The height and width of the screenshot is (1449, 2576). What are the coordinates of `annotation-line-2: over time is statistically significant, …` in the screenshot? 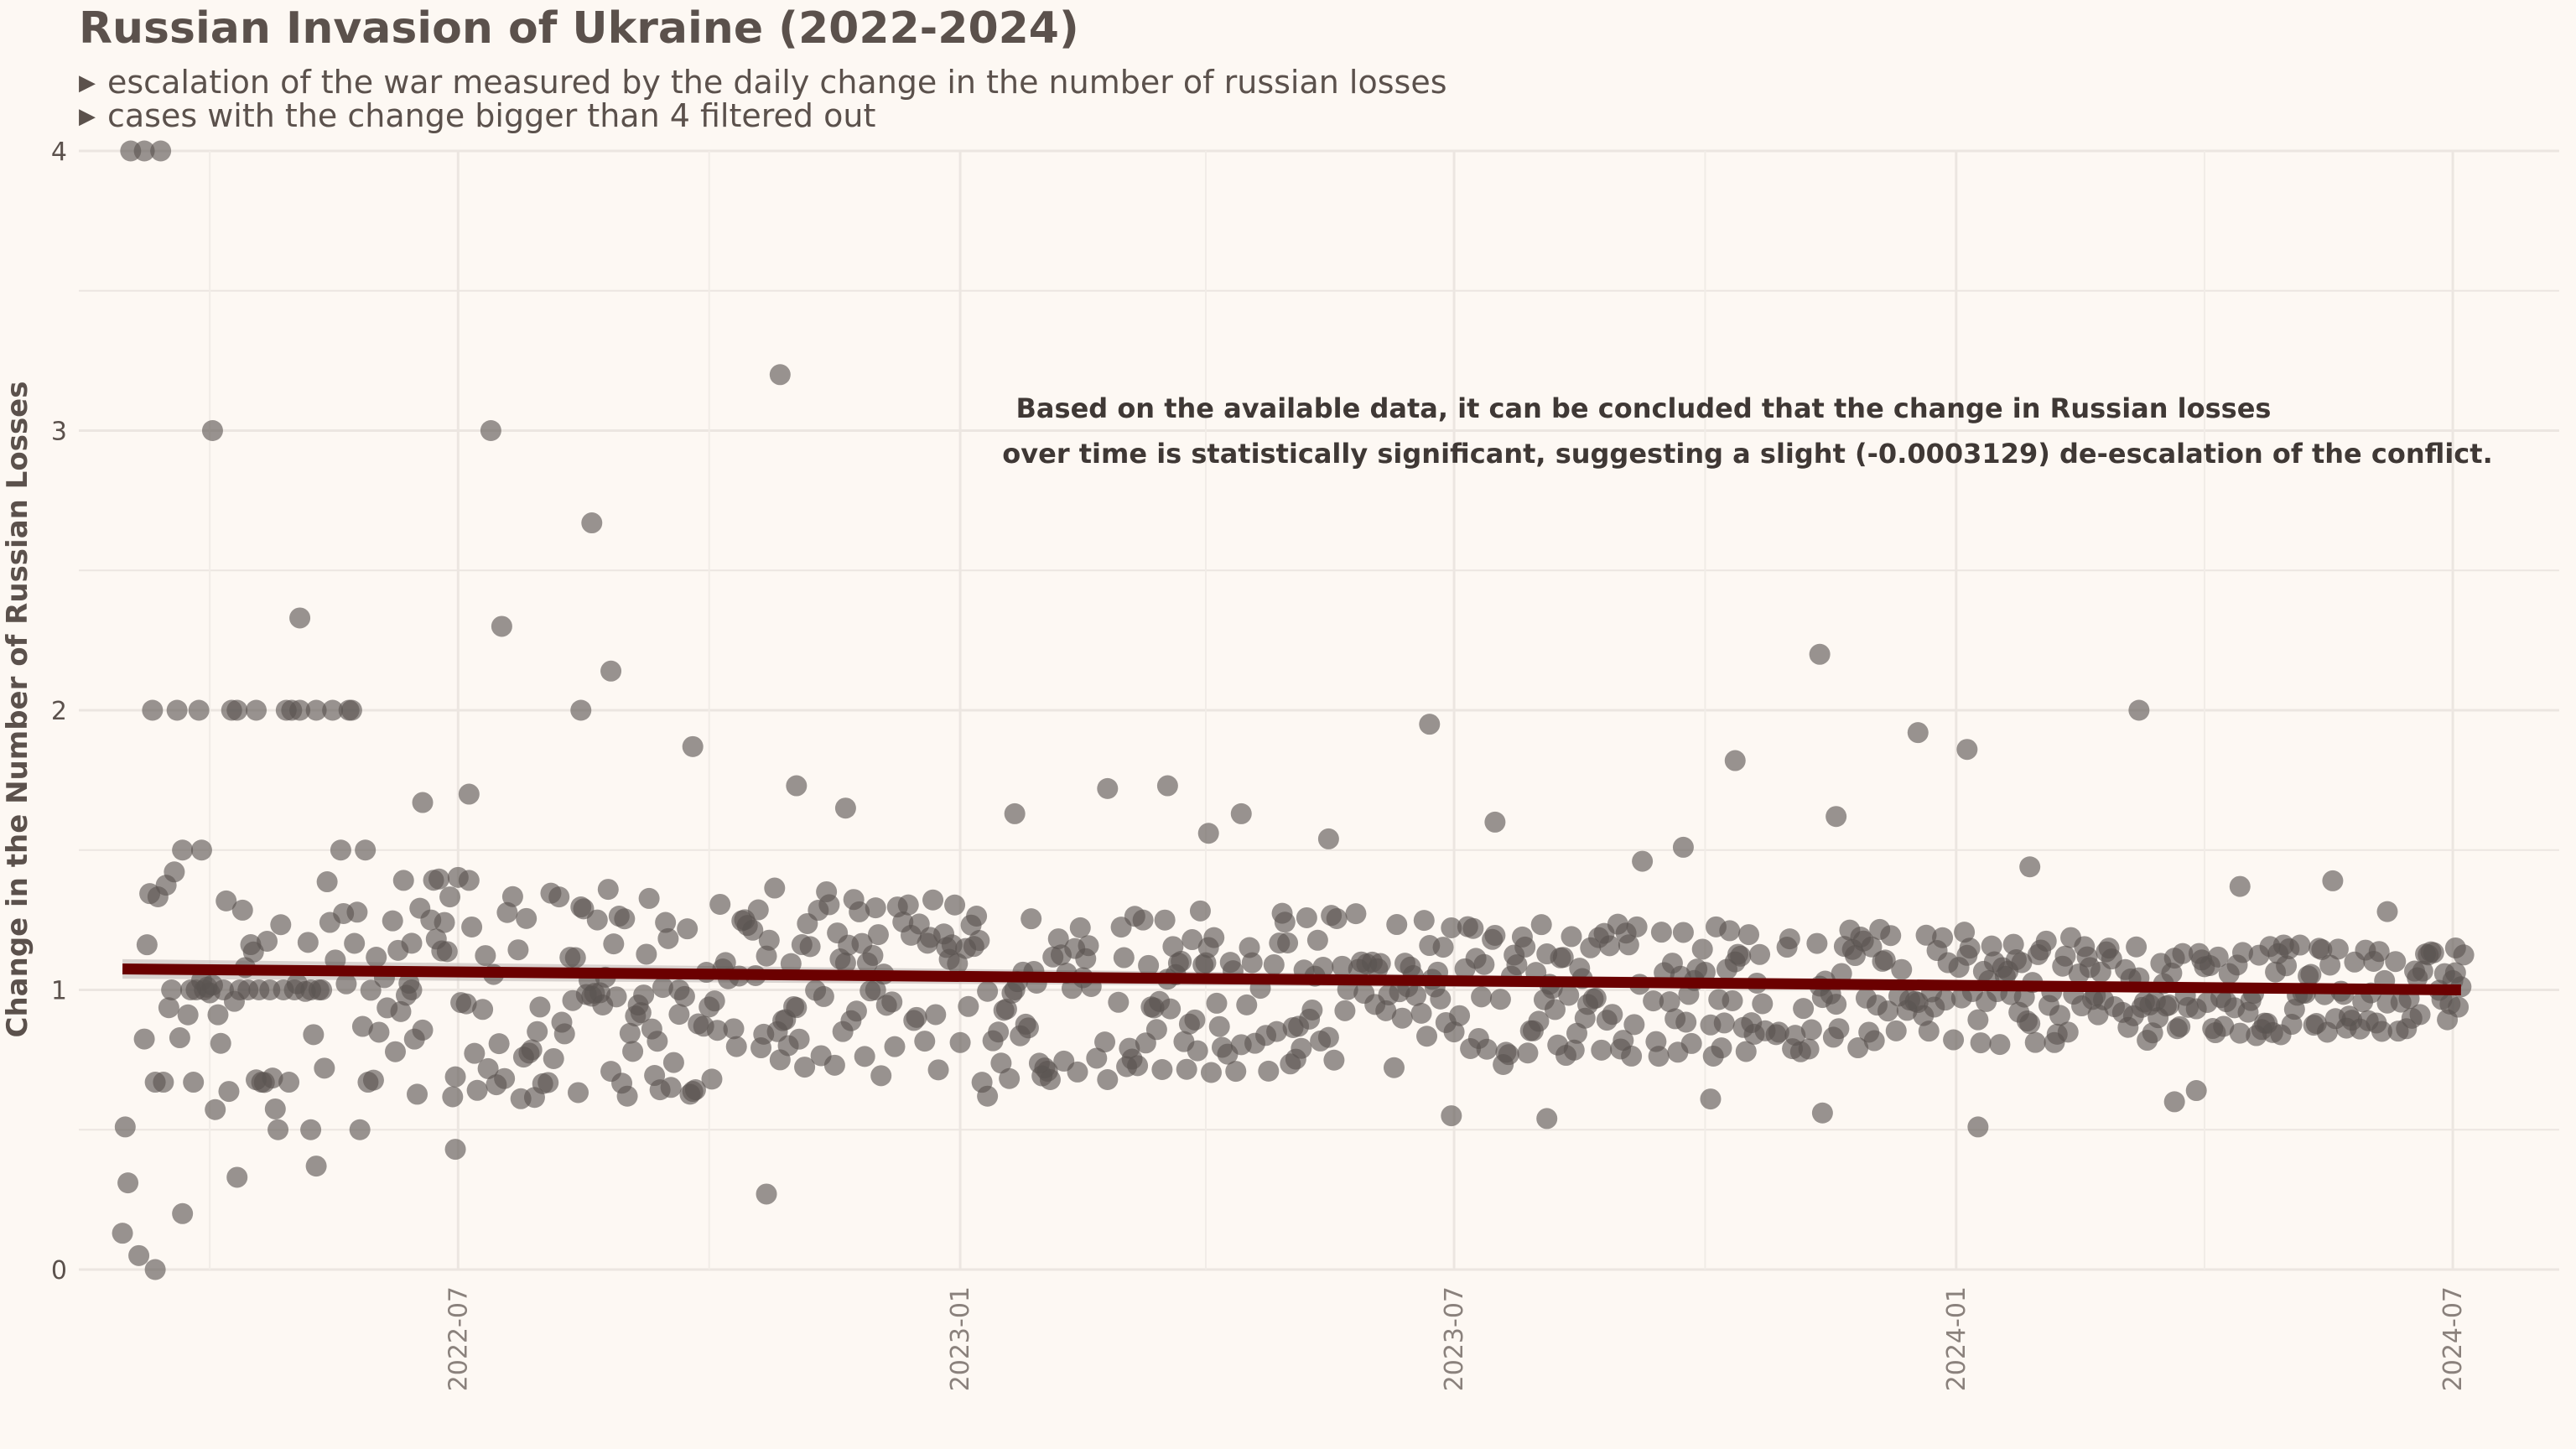 It's located at (1747, 454).